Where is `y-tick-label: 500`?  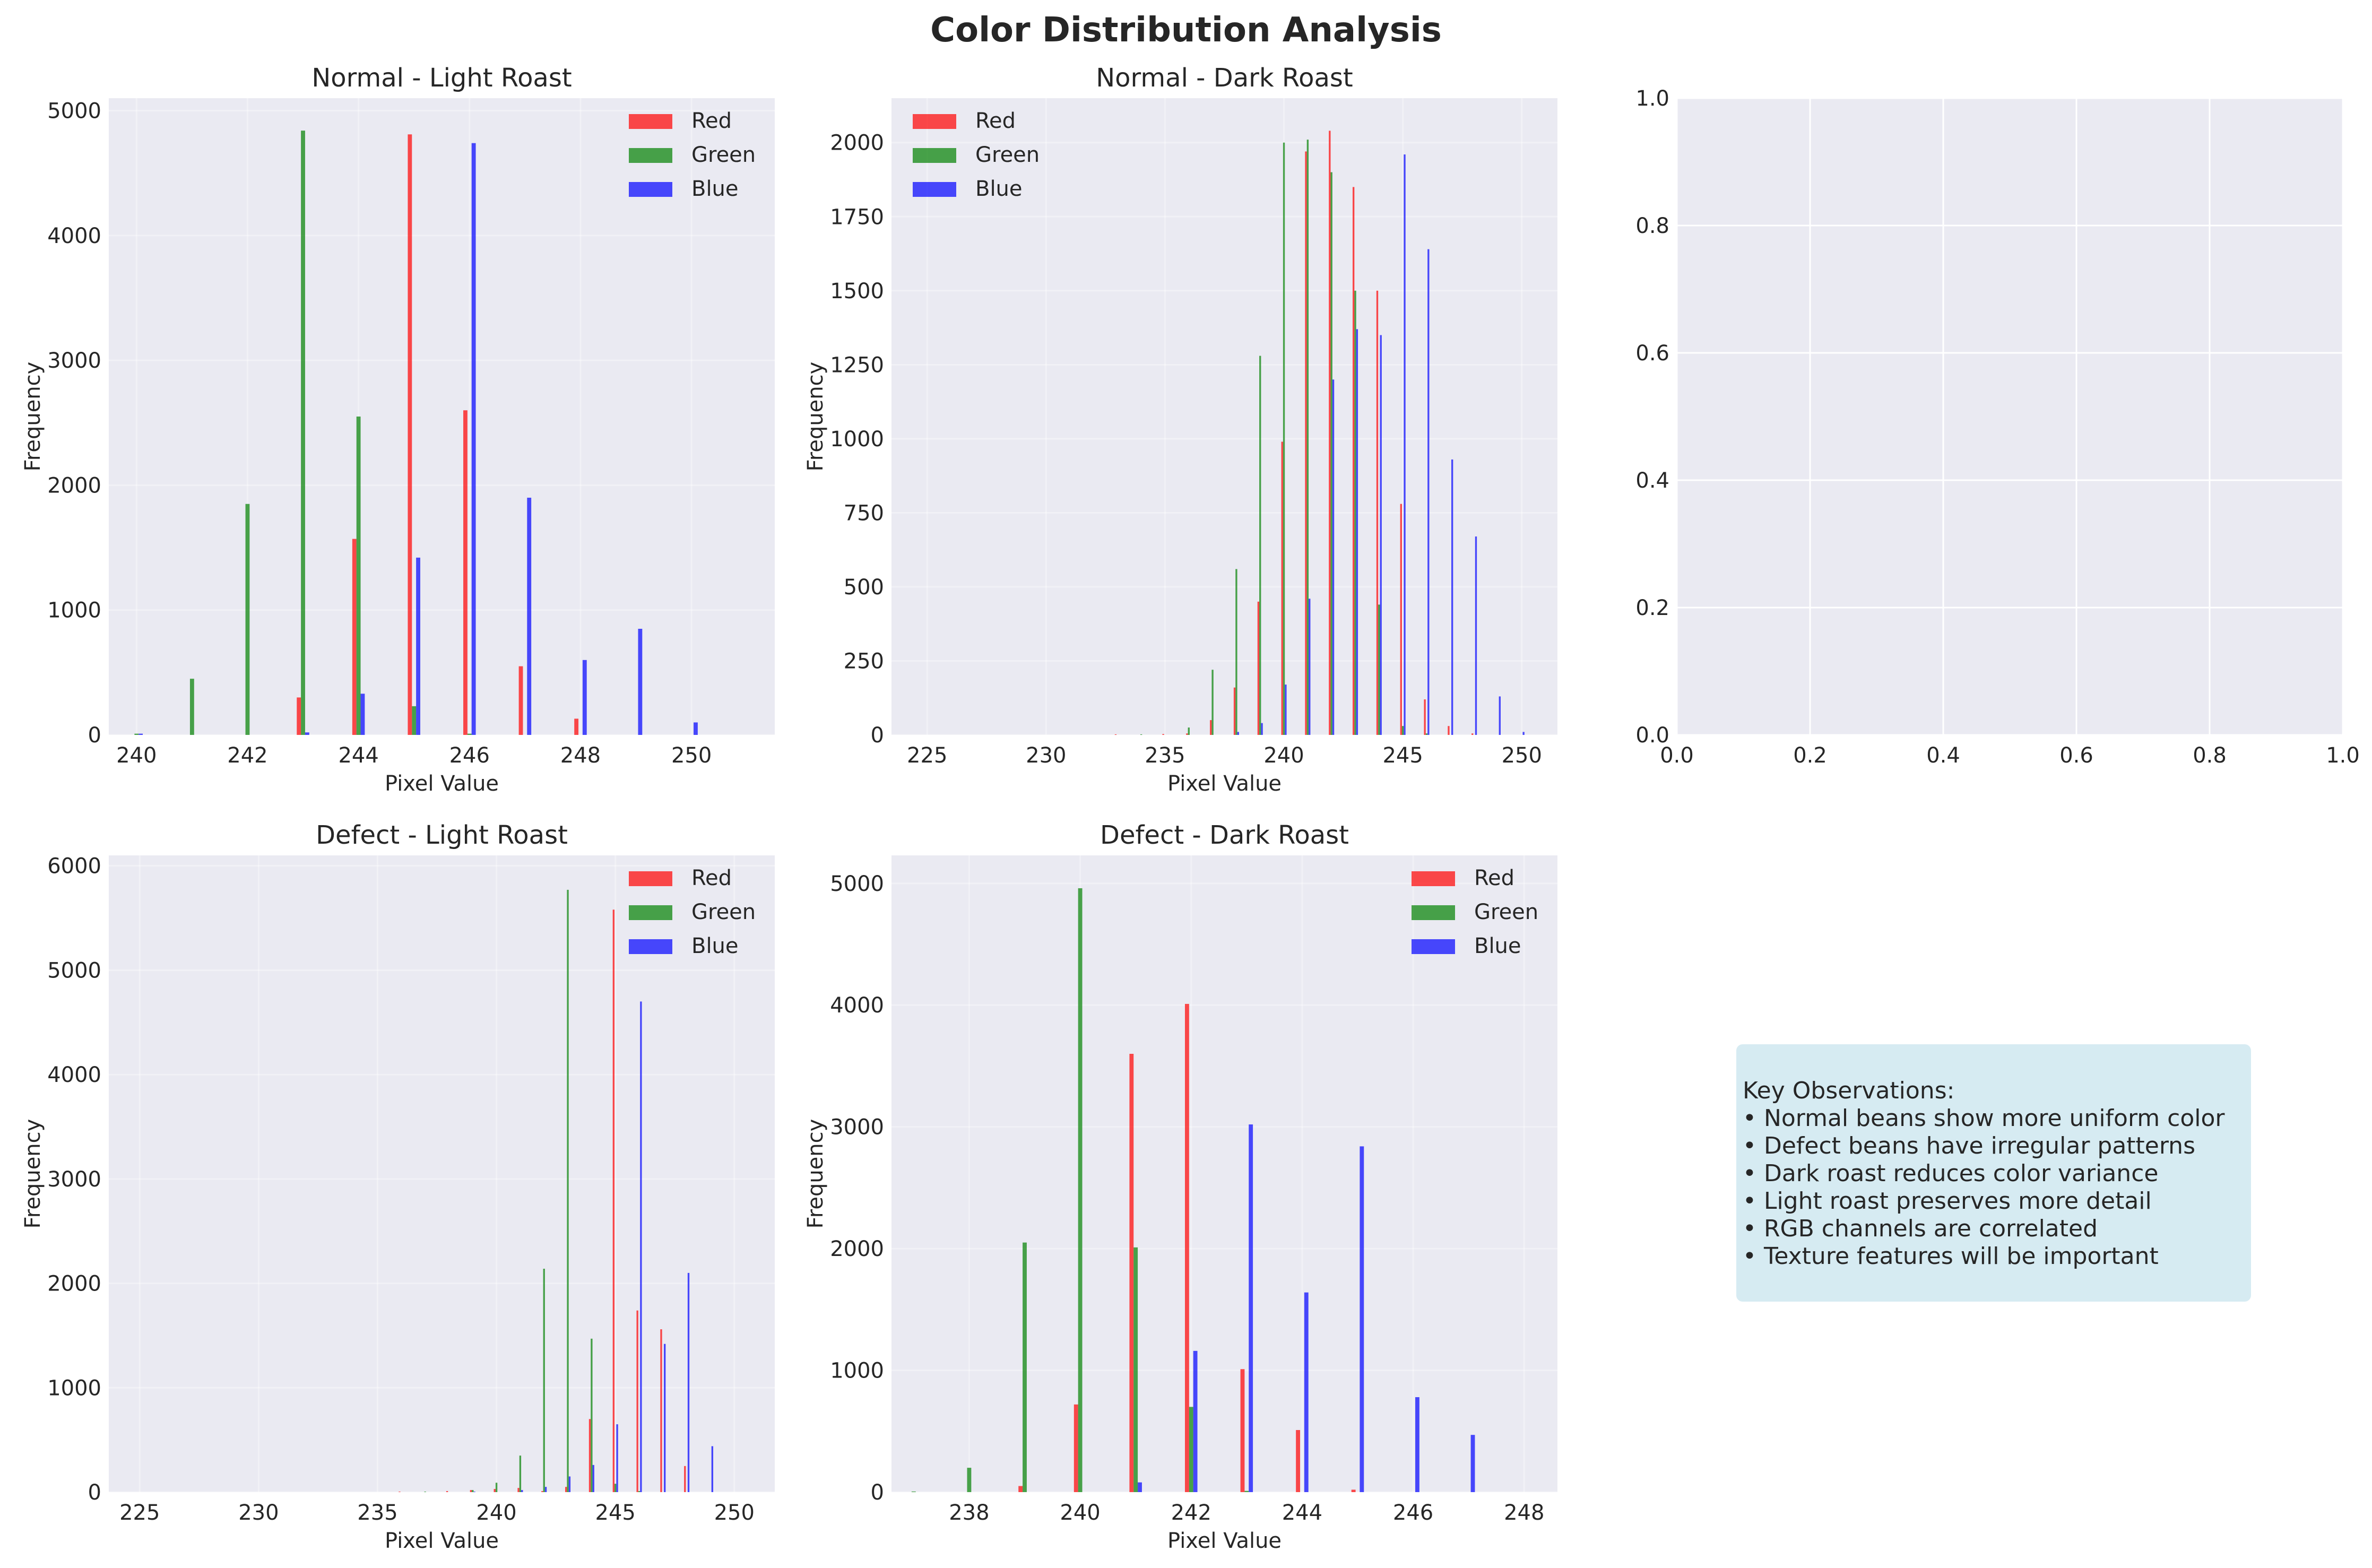
y-tick-label: 500 is located at coordinates (864, 587).